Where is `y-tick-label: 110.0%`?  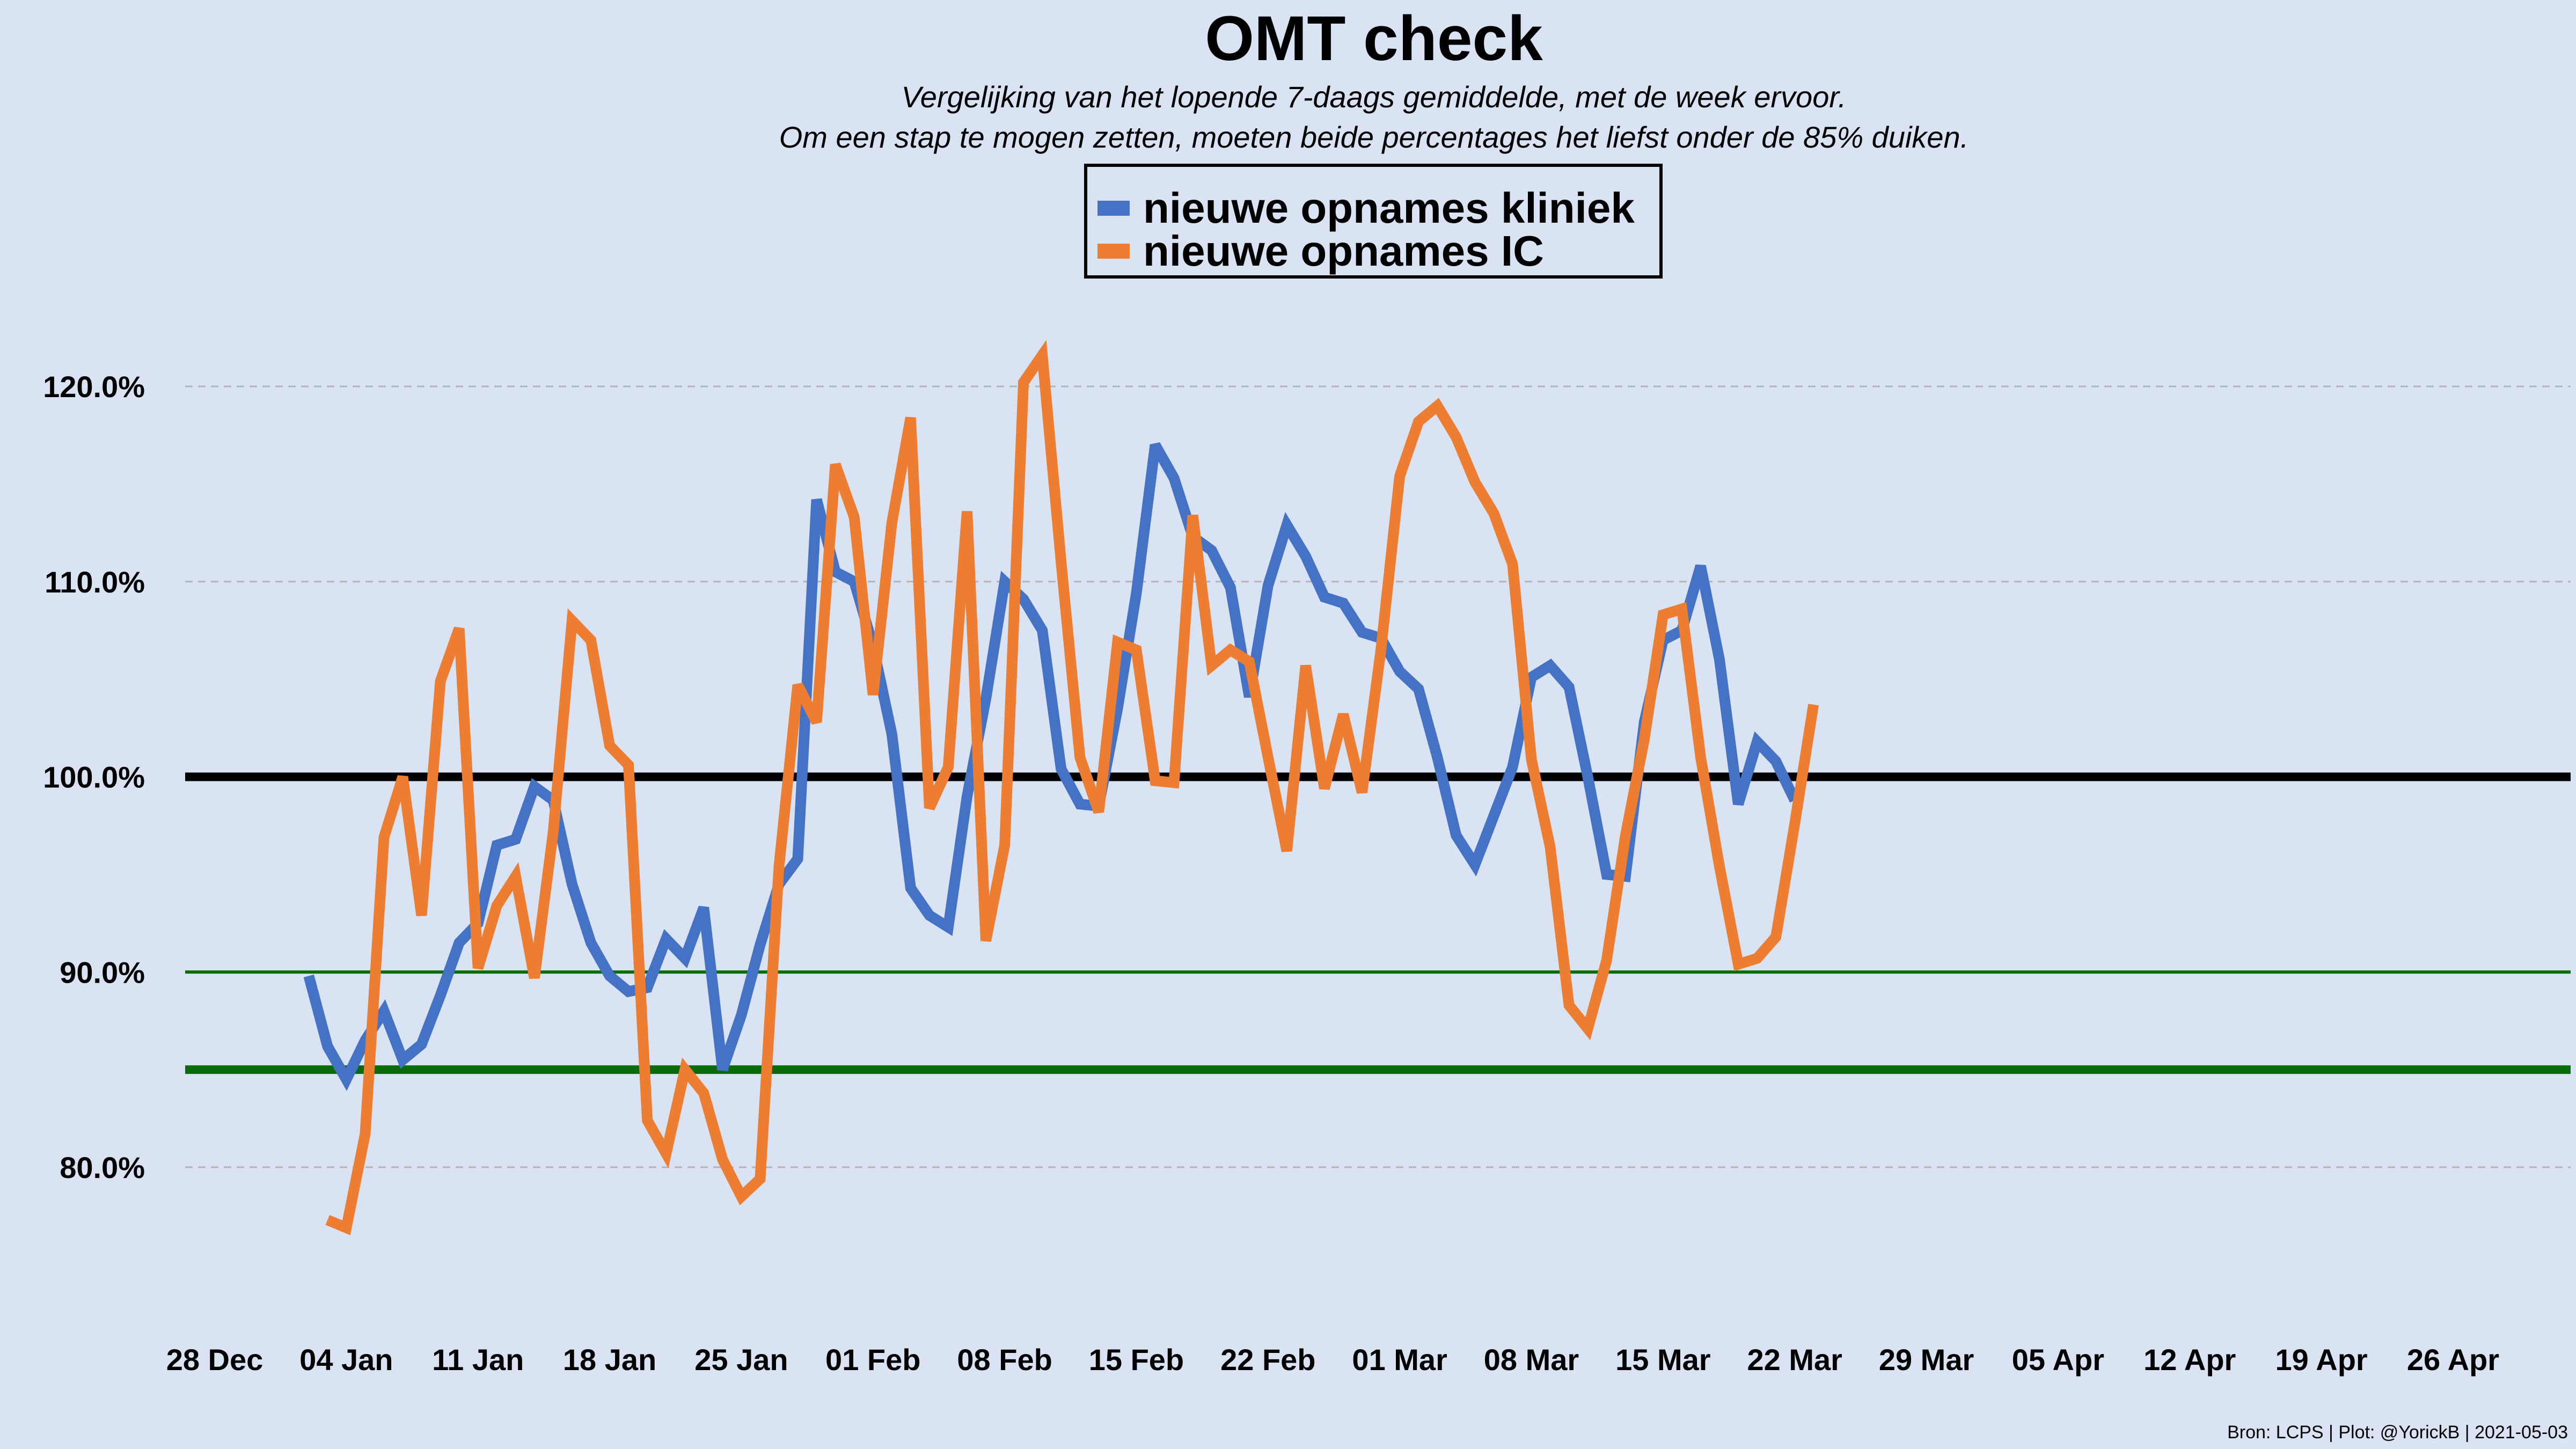
y-tick-label: 110.0% is located at coordinates (95, 582).